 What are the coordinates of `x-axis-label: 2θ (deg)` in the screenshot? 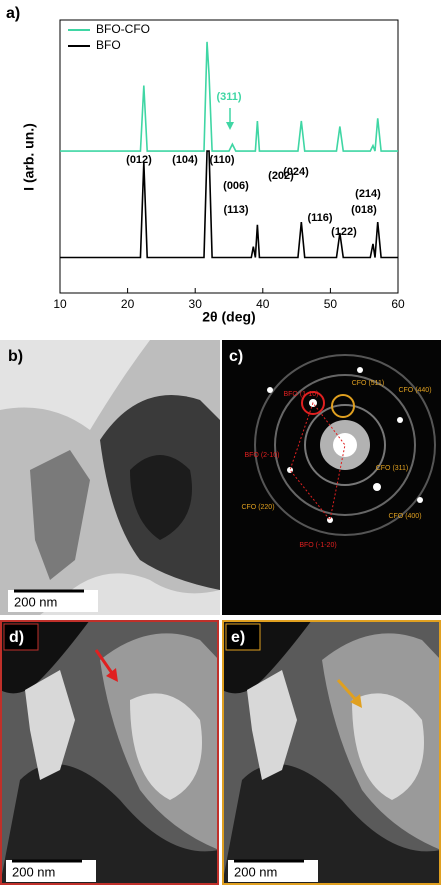 It's located at (228, 317).